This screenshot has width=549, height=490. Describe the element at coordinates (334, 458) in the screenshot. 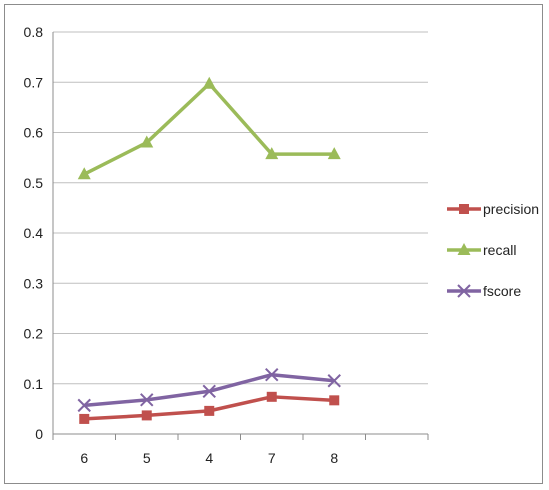

I see `x-tick-label: 8` at that location.